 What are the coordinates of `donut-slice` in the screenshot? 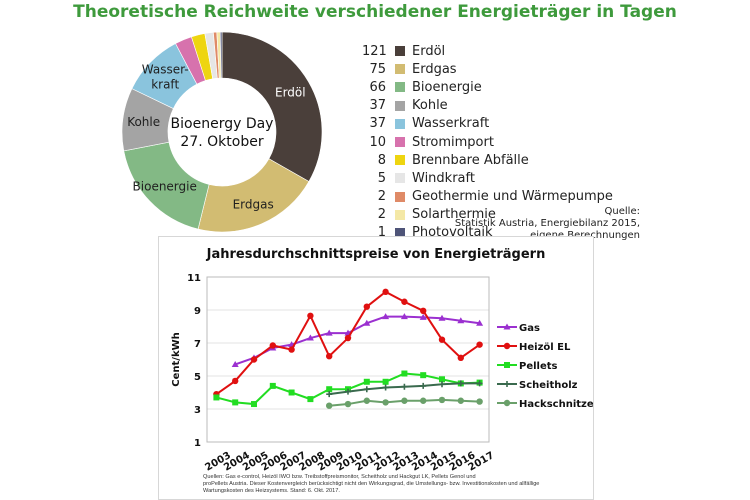 It's located at (272, 106).